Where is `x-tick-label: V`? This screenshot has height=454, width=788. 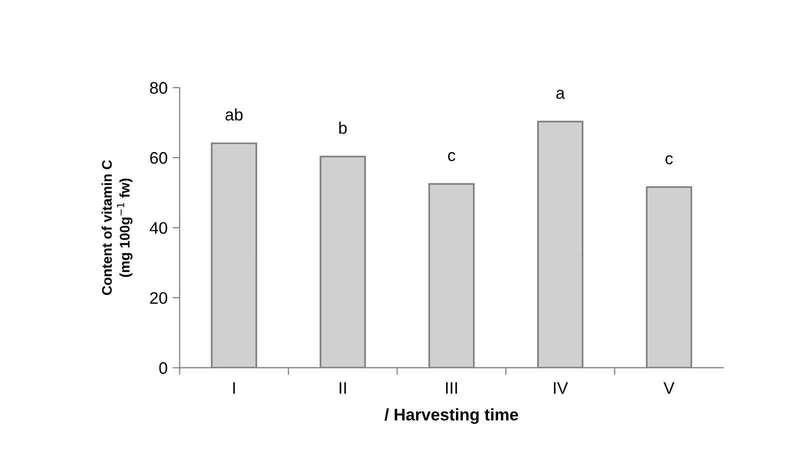
x-tick-label: V is located at coordinates (669, 388).